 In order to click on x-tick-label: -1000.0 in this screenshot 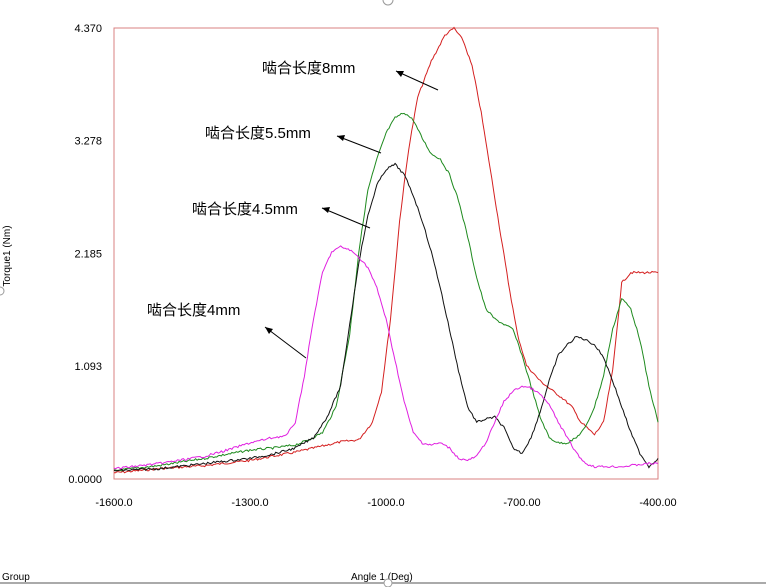, I will do `click(385, 503)`.